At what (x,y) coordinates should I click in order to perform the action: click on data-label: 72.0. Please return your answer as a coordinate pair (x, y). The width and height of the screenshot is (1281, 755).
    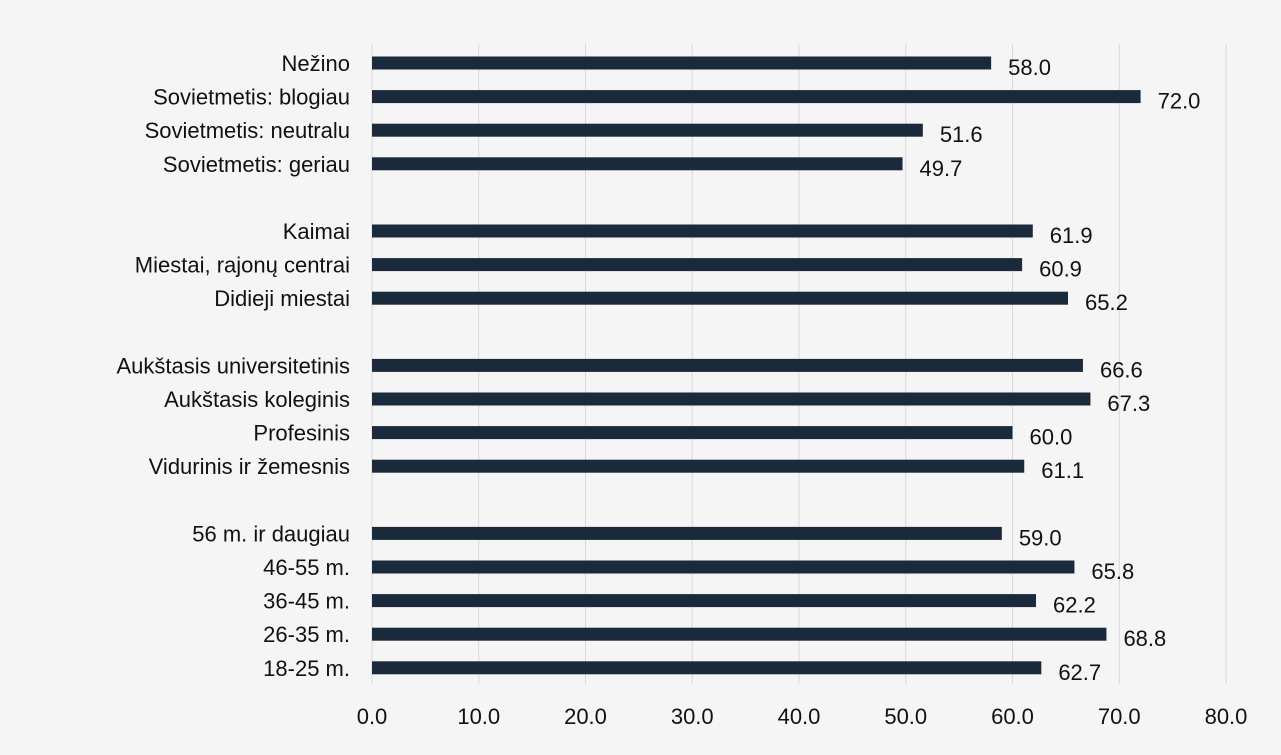
    Looking at the image, I should click on (1179, 101).